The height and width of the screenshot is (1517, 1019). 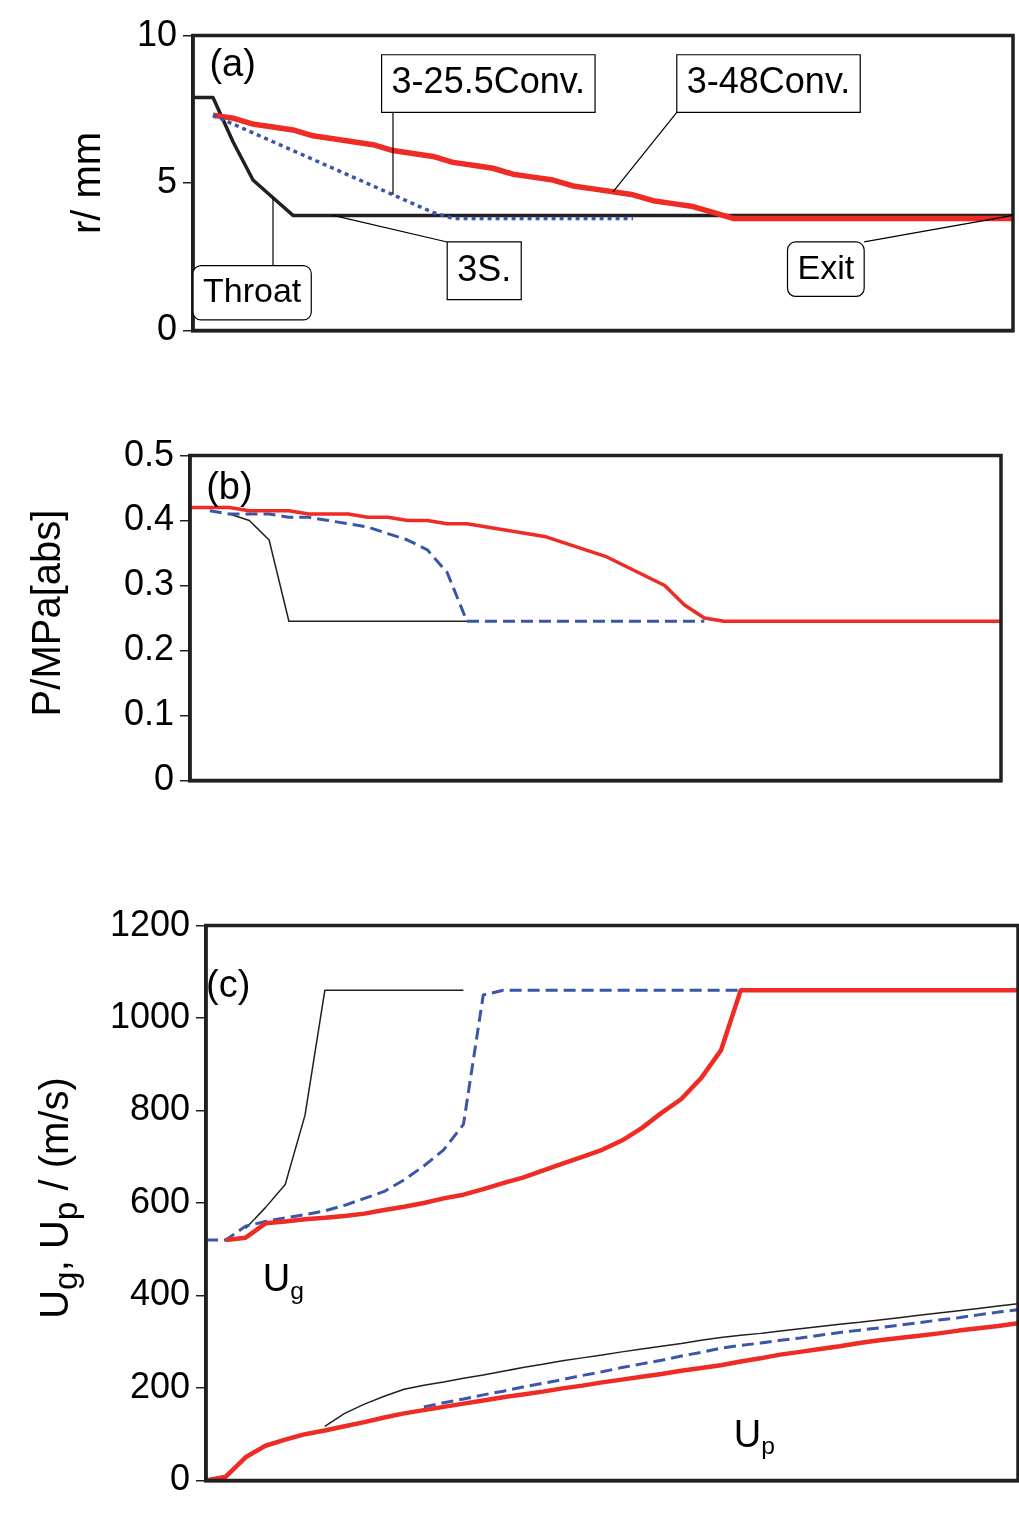 I want to click on y-tick-label: 600, so click(x=159, y=1200).